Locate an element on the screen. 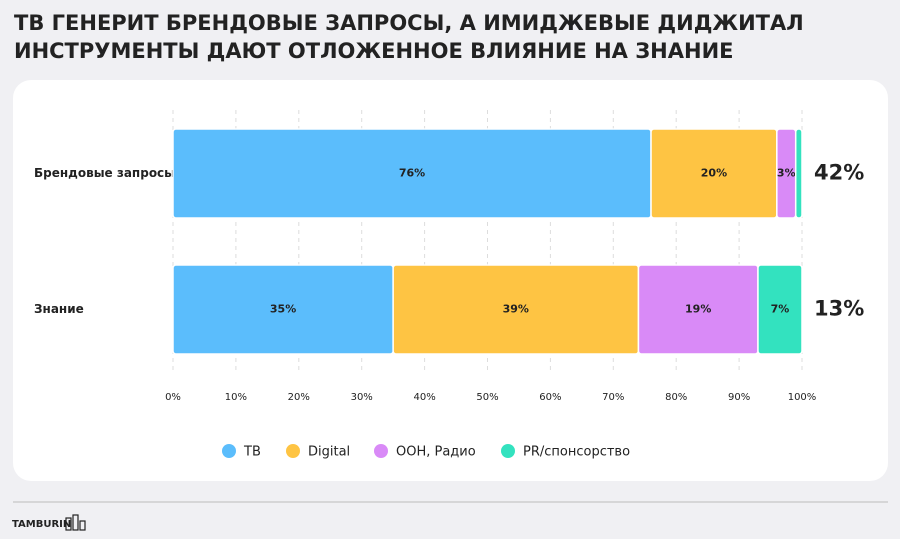 The width and height of the screenshot is (900, 539). logo: TAMBURIN is located at coordinates (41, 524).